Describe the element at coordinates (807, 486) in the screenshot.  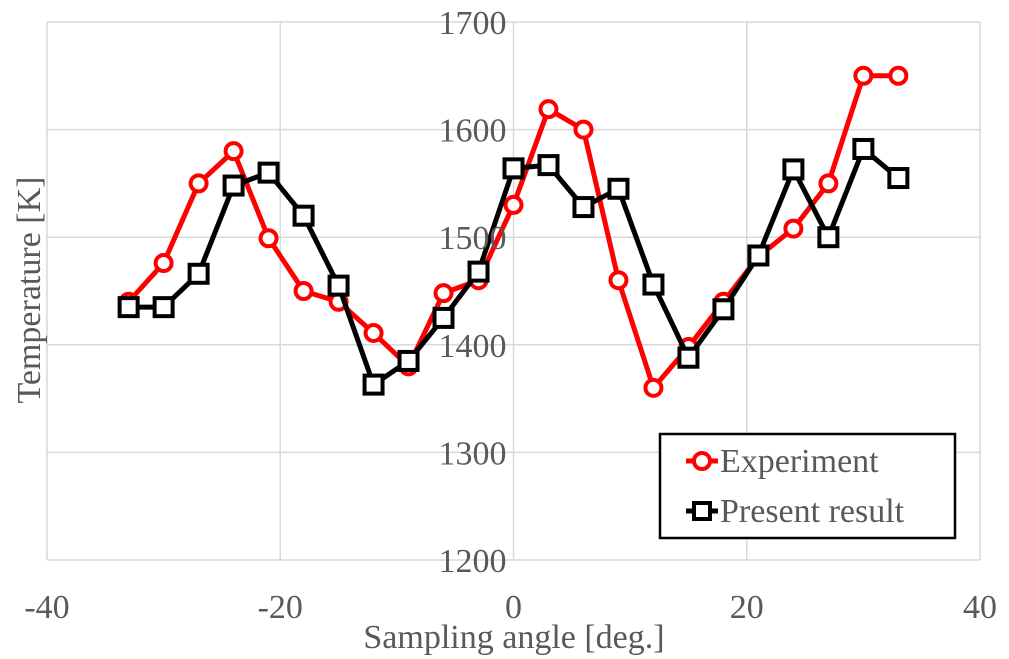
I see `legend: Experiment Present result` at that location.